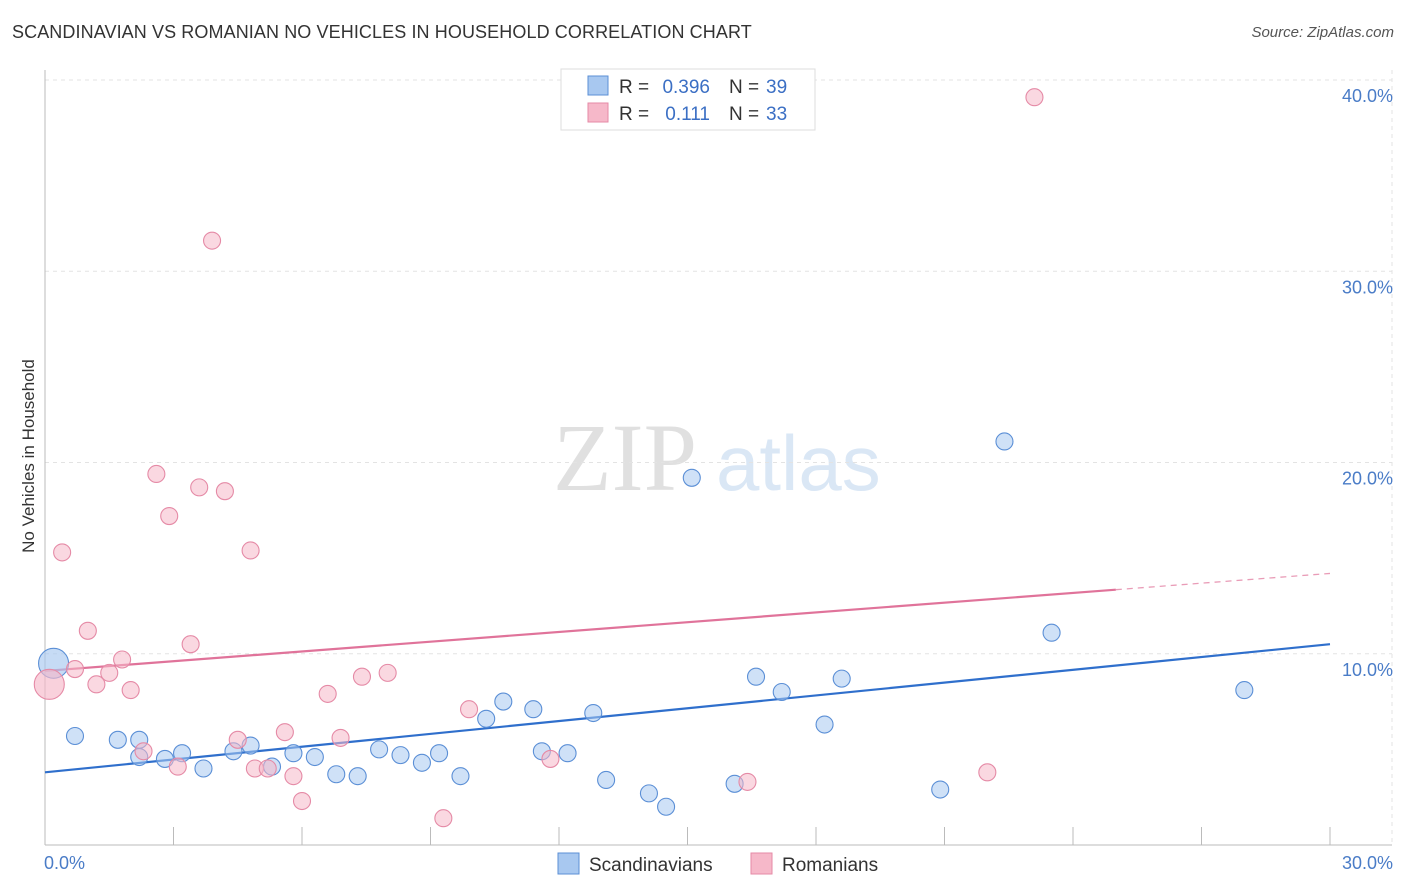 The image size is (1406, 892). What do you see at coordinates (1367, 287) in the screenshot?
I see `y-tick-label-2: 30.0%` at bounding box center [1367, 287].